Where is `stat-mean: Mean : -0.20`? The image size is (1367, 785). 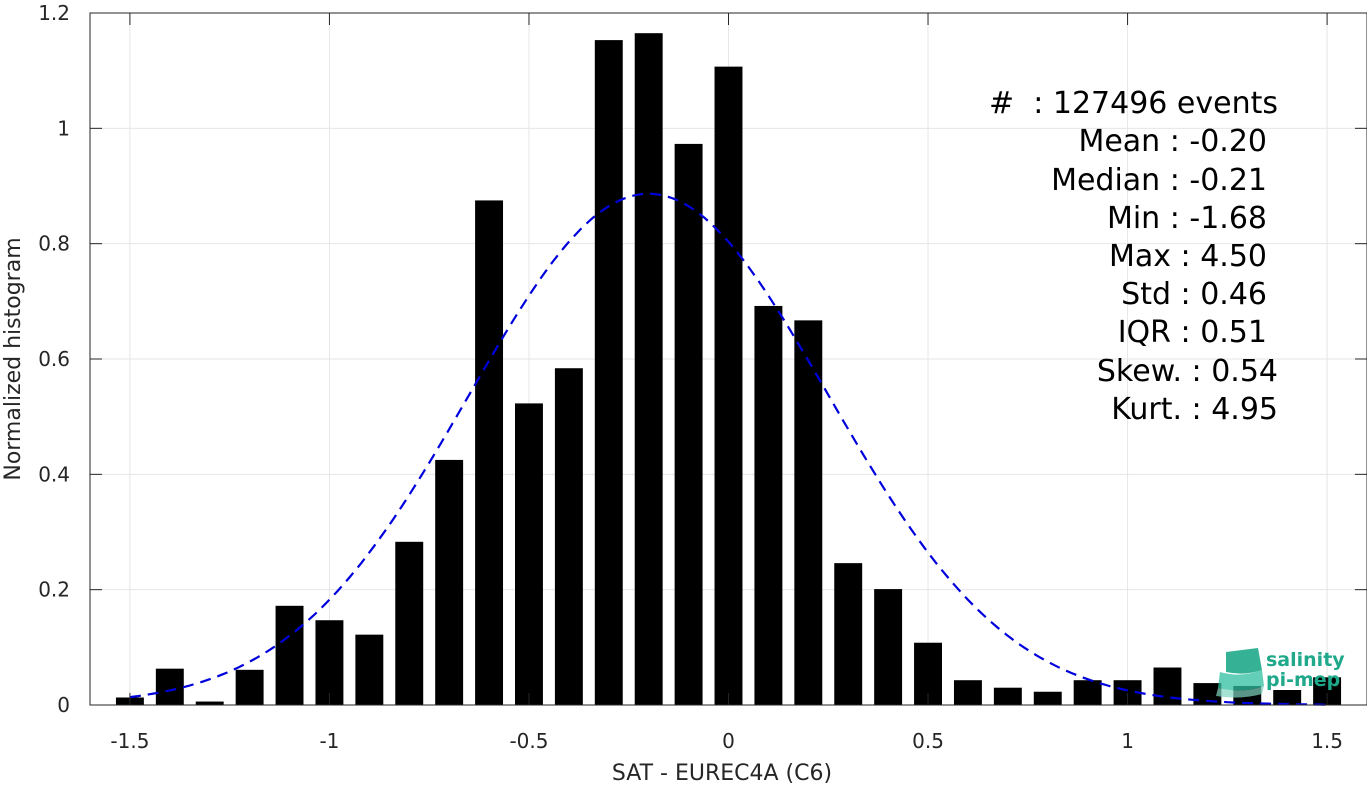 stat-mean: Mean : -0.20 is located at coordinates (1172, 141).